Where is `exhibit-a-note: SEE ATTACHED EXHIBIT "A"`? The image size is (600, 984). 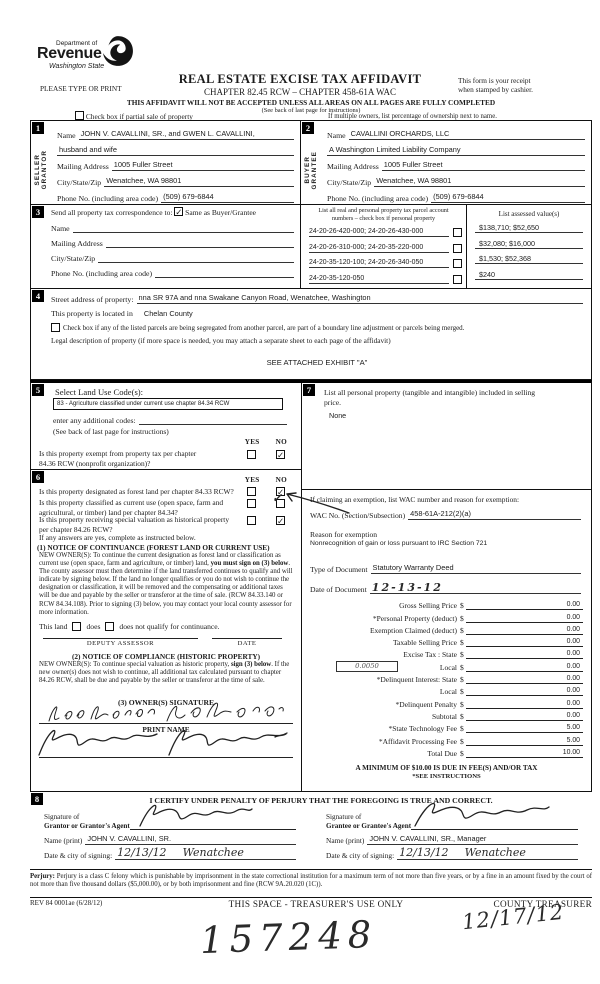
exhibit-a-note: SEE ATTACHED EXHIBIT "A" is located at coordinates (317, 362).